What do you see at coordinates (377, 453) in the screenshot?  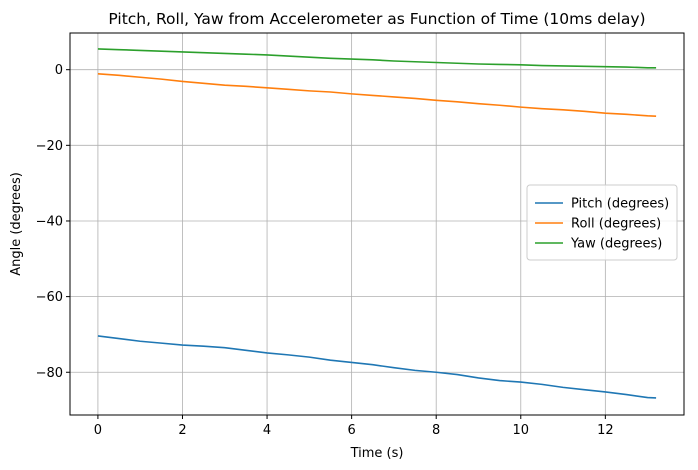 I see `x-axis-label: Time (s)` at bounding box center [377, 453].